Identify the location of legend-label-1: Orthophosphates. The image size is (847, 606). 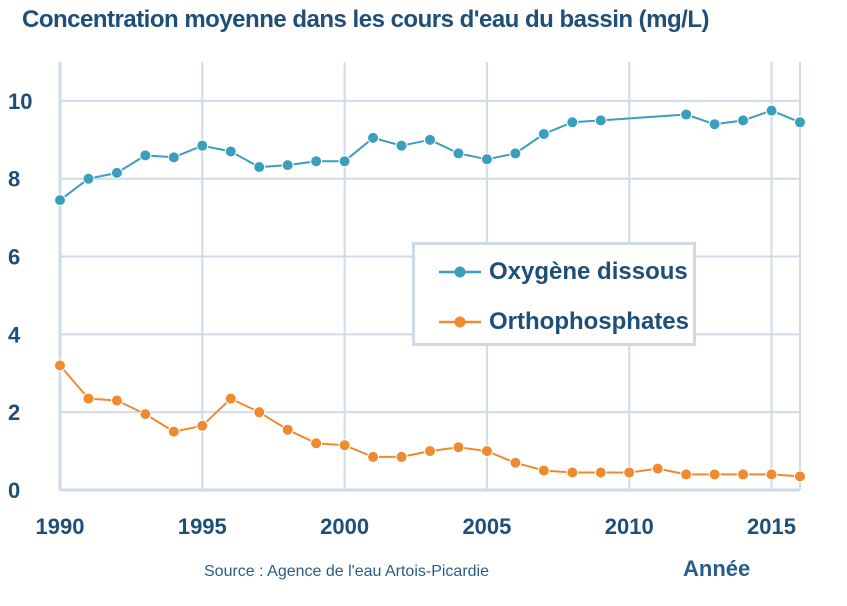
(589, 321).